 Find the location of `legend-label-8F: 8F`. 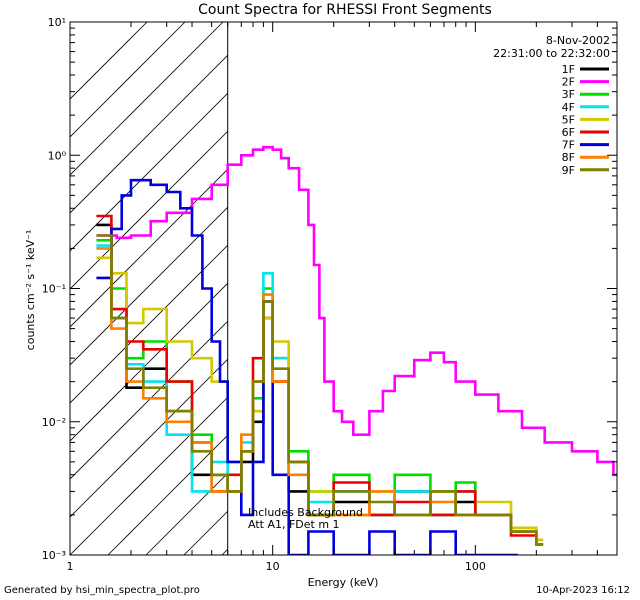

legend-label-8F: 8F is located at coordinates (568, 157).